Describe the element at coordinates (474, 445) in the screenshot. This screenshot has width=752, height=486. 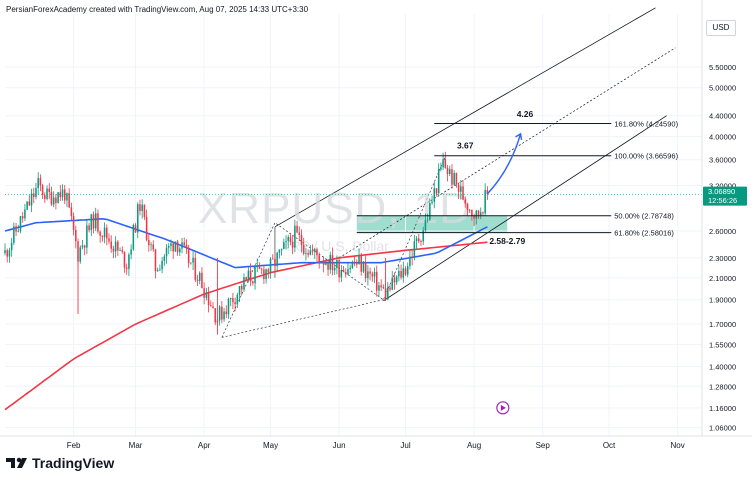
I see `time-tick-label: Aug` at that location.